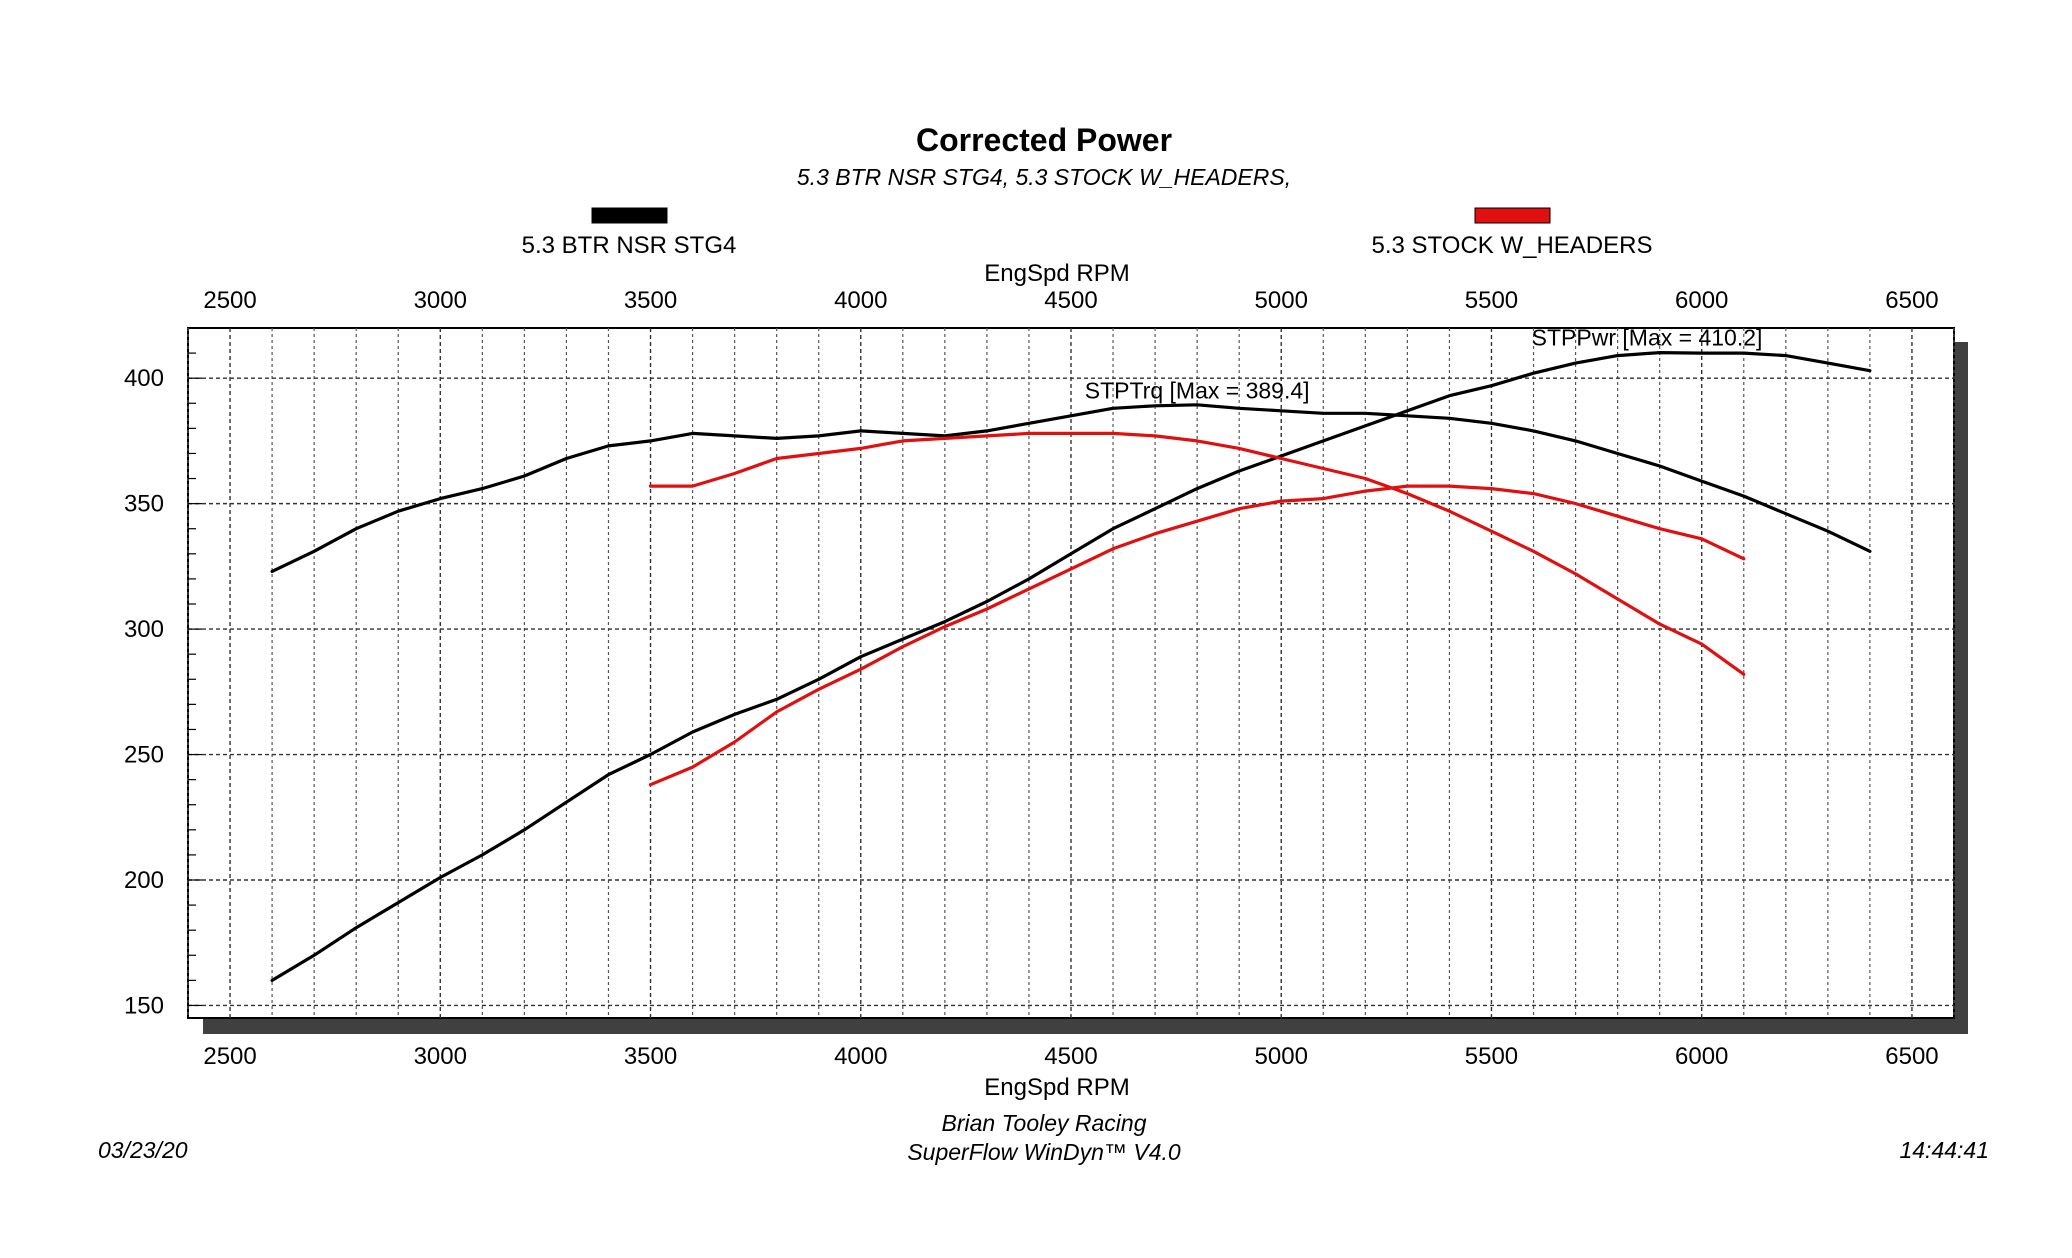  What do you see at coordinates (1701, 300) in the screenshot?
I see `x-tick-label-top-6000: 6000` at bounding box center [1701, 300].